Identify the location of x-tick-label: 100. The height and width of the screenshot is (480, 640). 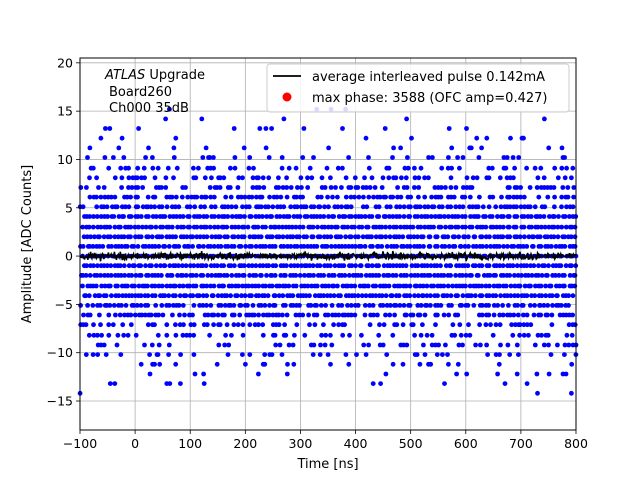
(190, 443).